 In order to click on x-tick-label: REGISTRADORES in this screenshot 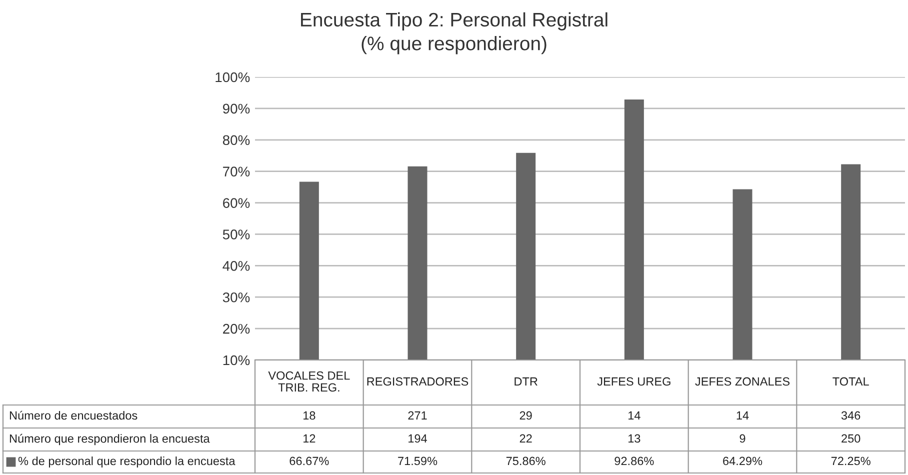, I will do `click(417, 381)`.